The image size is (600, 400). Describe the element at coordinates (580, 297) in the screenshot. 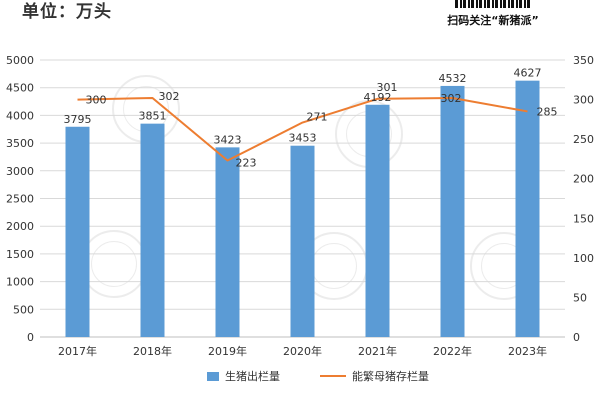

I see `y-right-tick-label: 50` at that location.